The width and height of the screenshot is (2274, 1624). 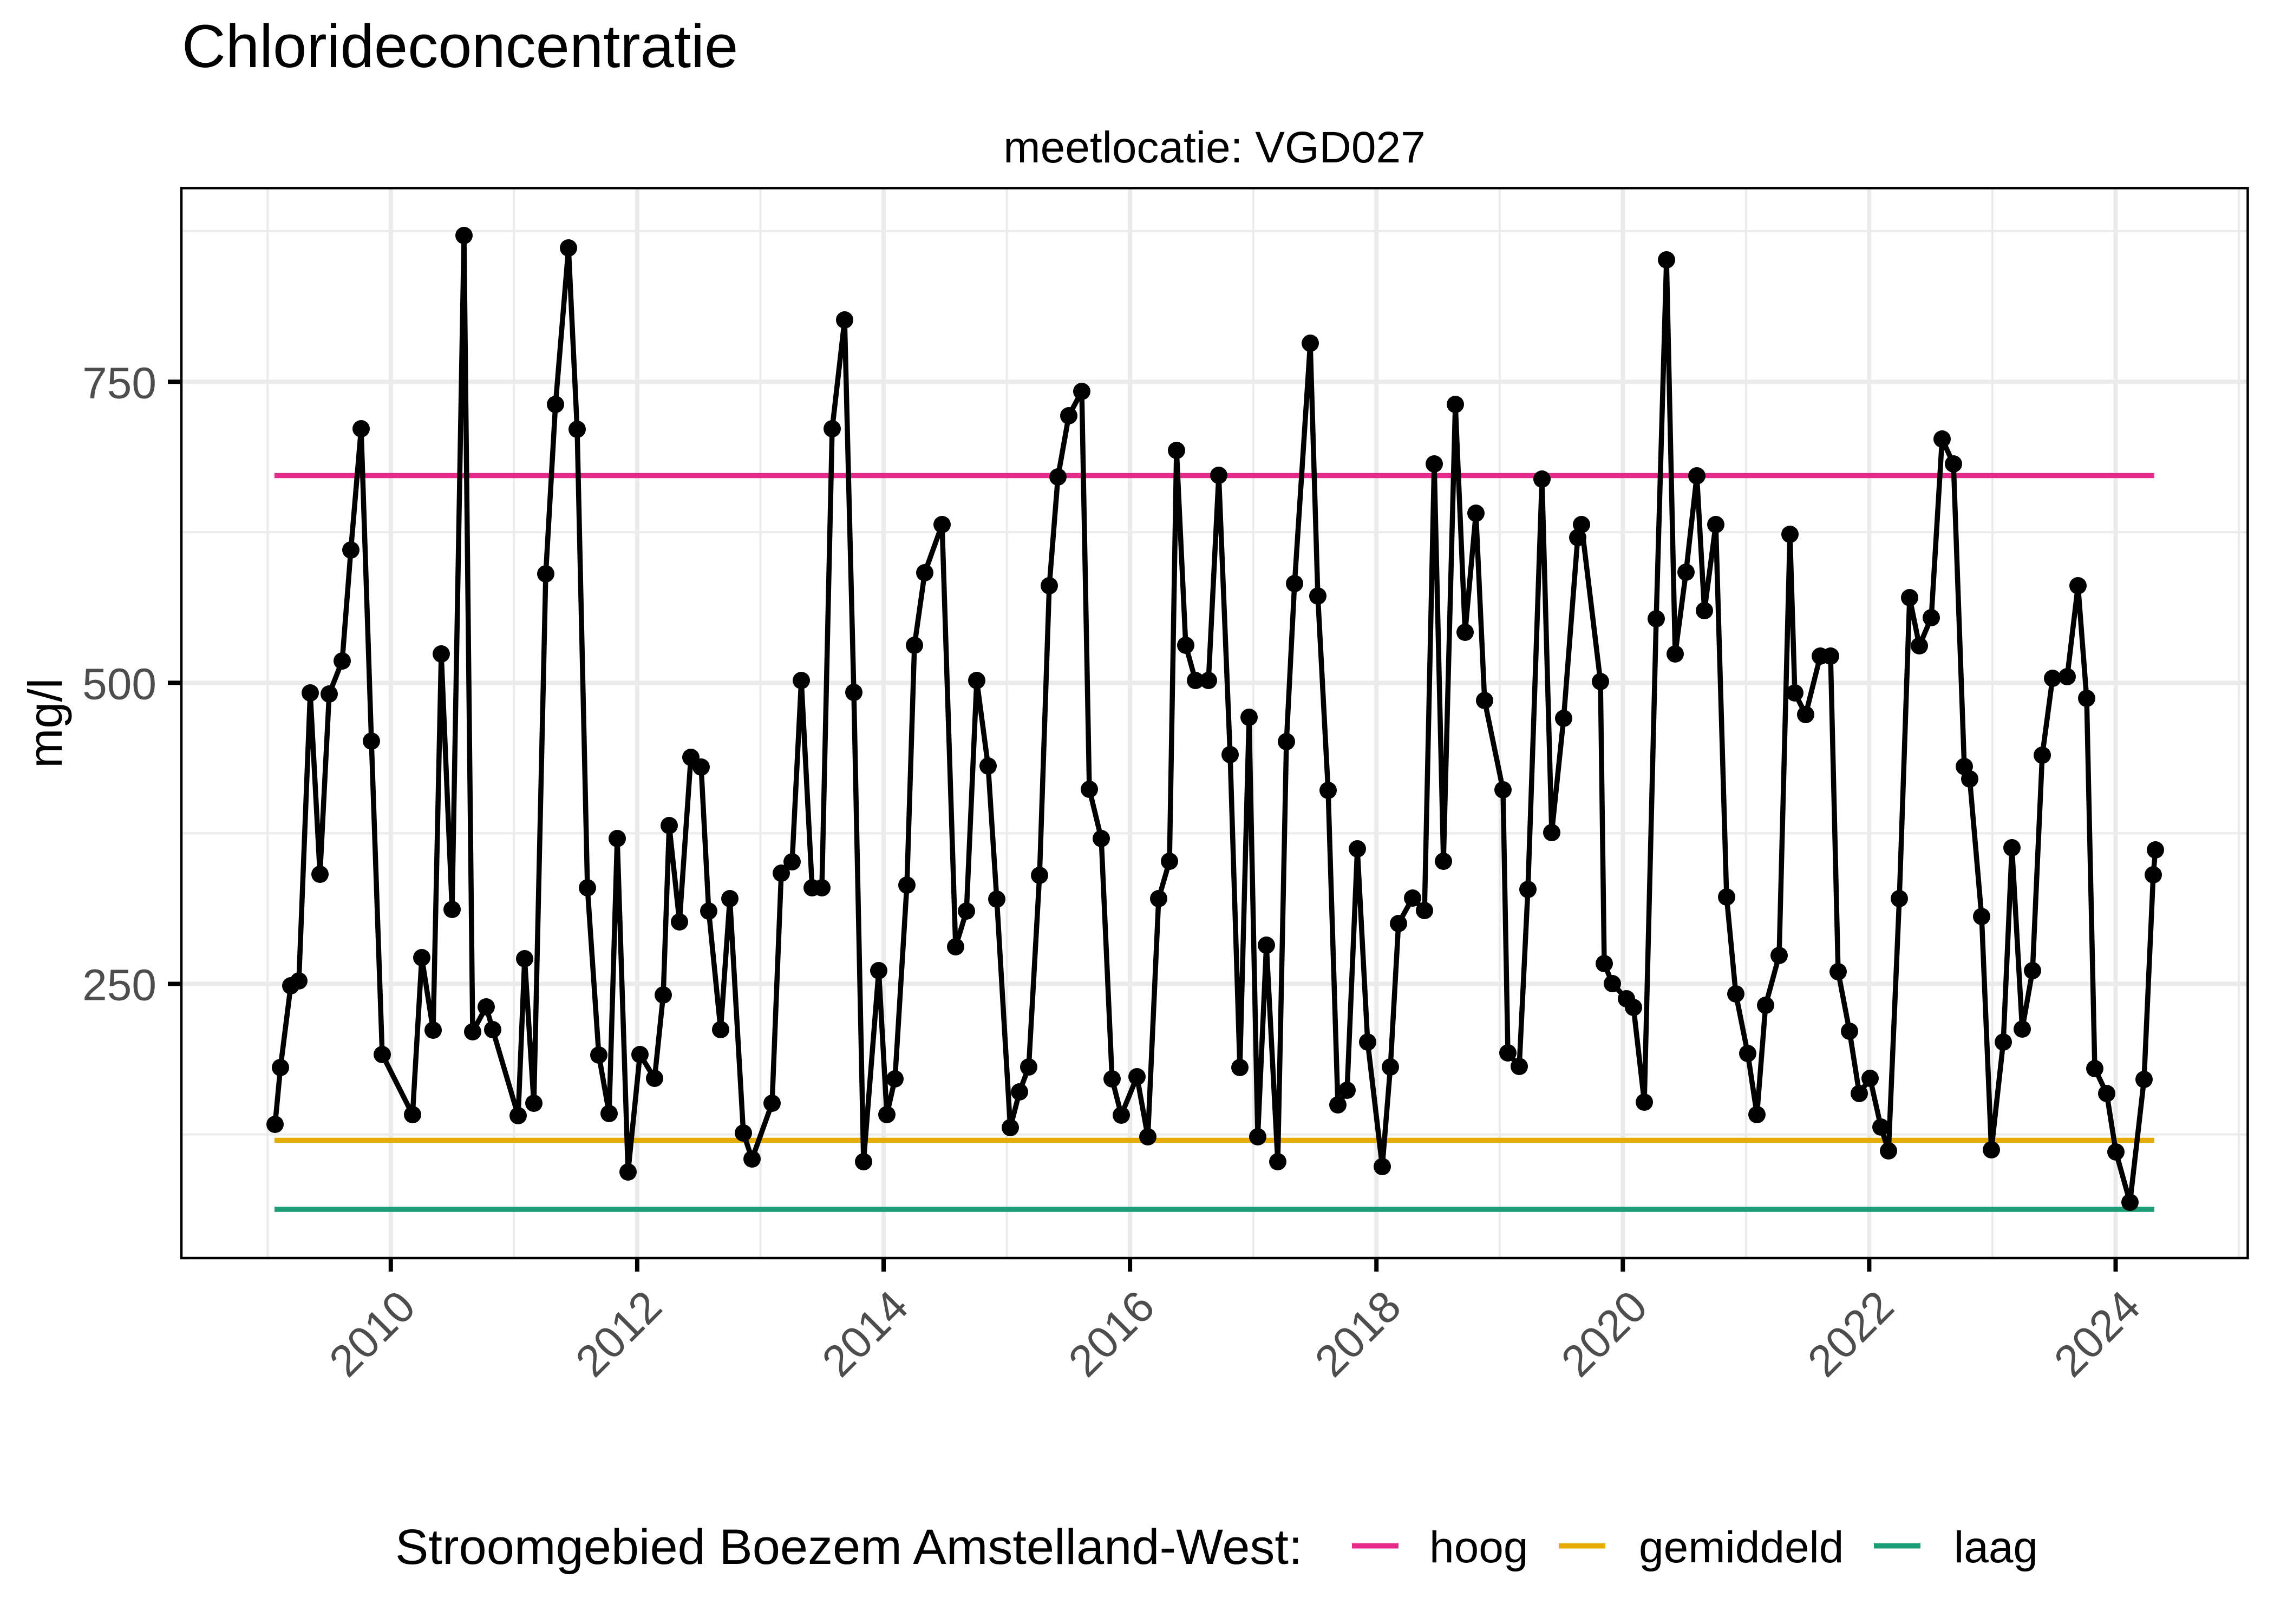 I want to click on svg-text: gemiddeld, so click(x=1742, y=1547).